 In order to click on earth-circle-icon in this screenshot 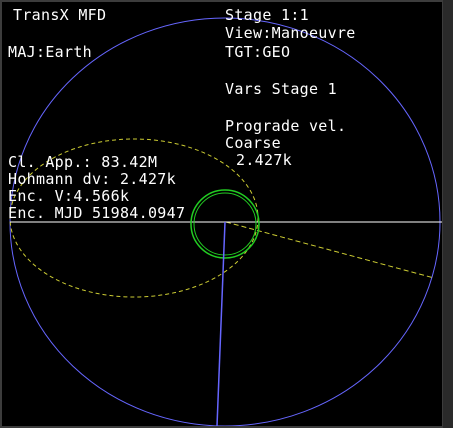, I will do `click(225, 224)`.